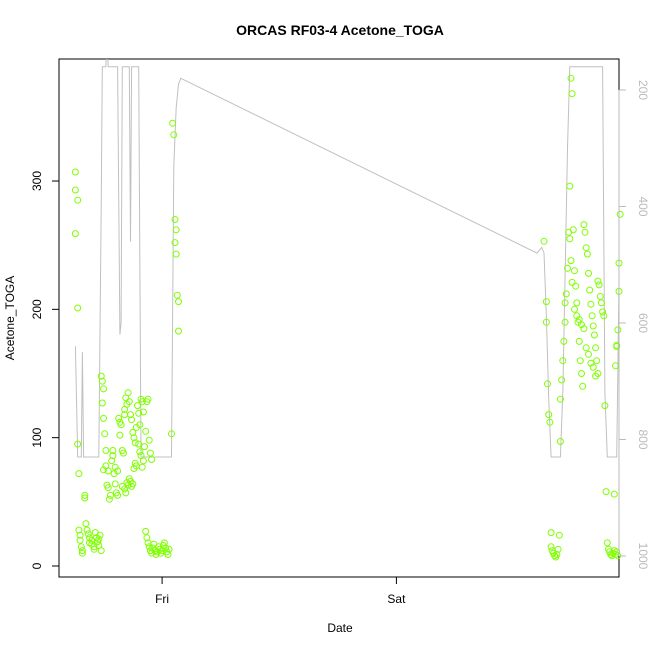 Image resolution: width=650 pixels, height=650 pixels. What do you see at coordinates (340, 30) in the screenshot?
I see `chart-title: ORCAS RF03-4 Acetone_TOGA` at bounding box center [340, 30].